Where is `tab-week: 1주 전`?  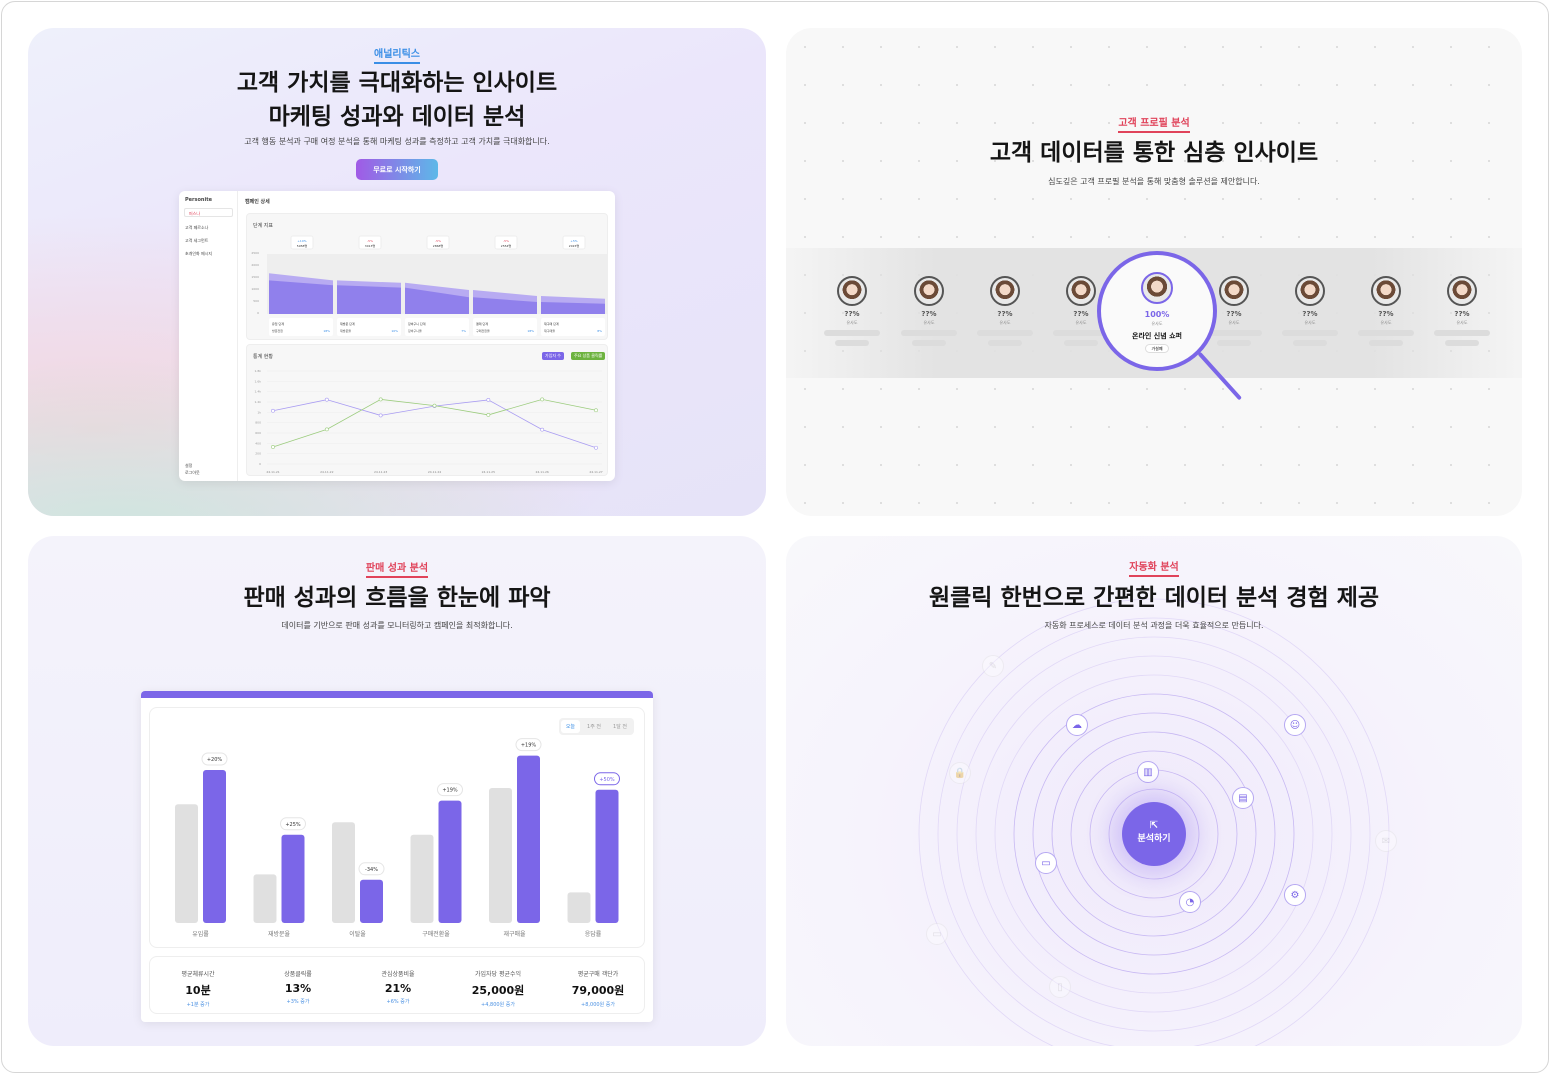
tab-week: 1주 전 is located at coordinates (594, 727).